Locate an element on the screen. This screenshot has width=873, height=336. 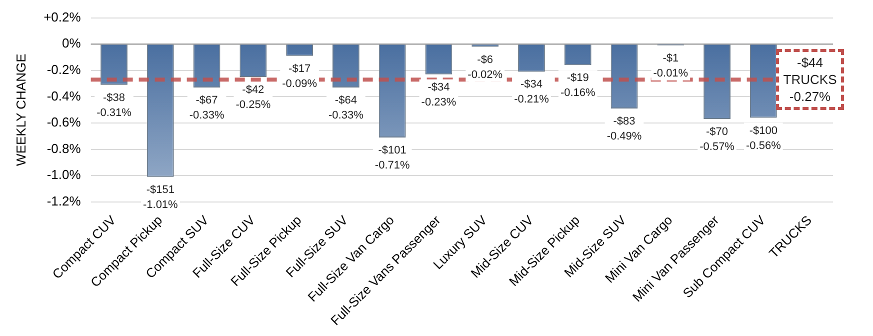
data-label: -$1 -0.01% is located at coordinates (670, 66).